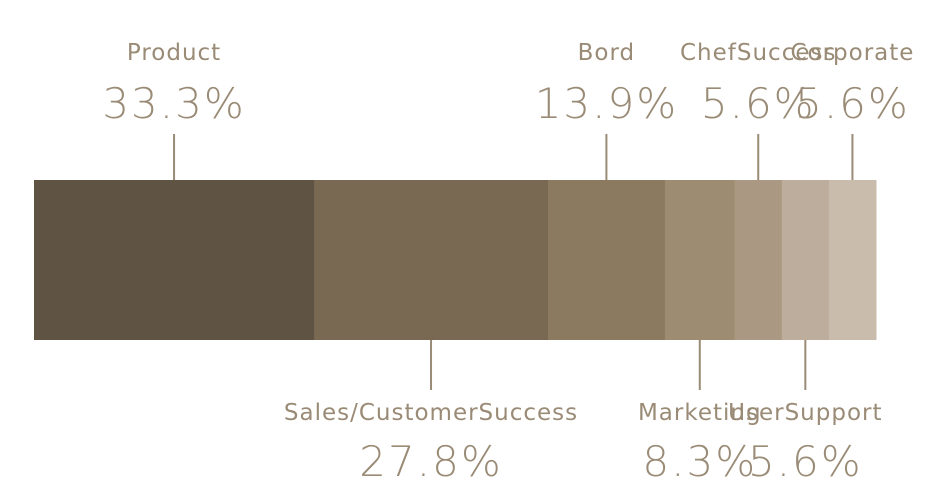  Describe the element at coordinates (805, 461) in the screenshot. I see `value-label-usersupport: 5.6%` at that location.